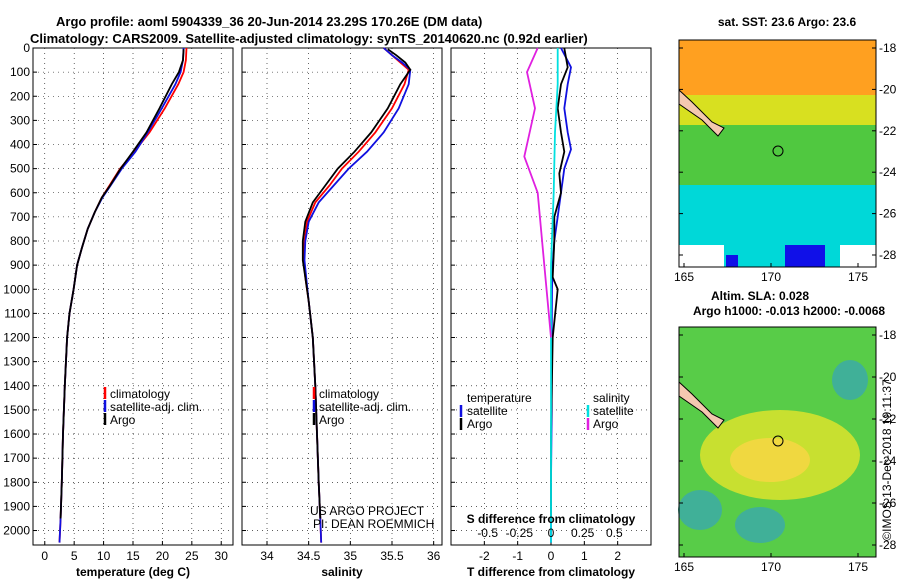 Image resolution: width=900 pixels, height=580 pixels. Describe the element at coordinates (487, 533) in the screenshot. I see `stick-label: -0.5` at that location.